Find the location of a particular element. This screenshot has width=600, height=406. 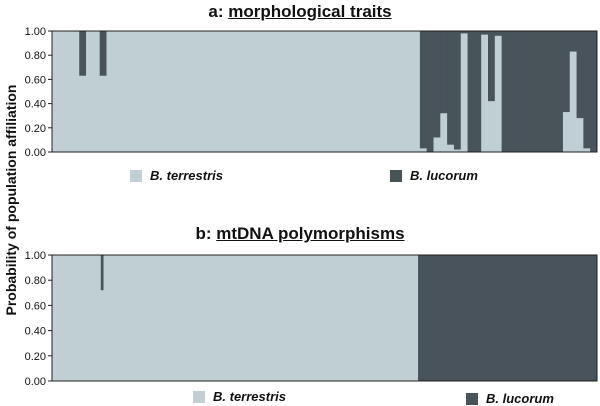

chart-a-ytick-label: 1.00 is located at coordinates (35, 32).